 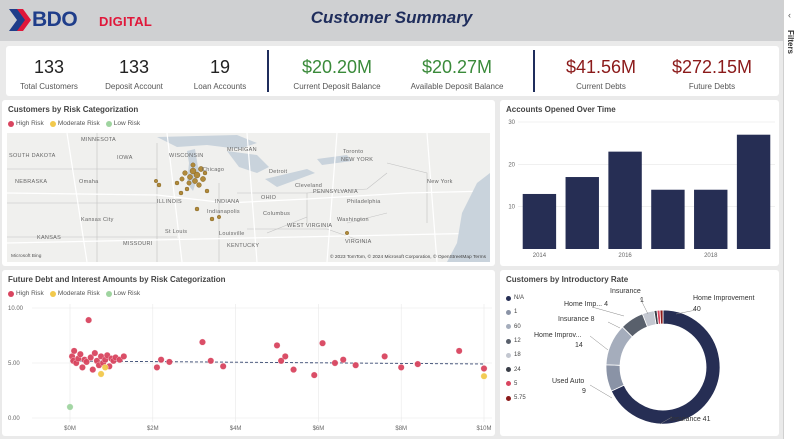 I want to click on lake-erie, so click(x=290, y=178).